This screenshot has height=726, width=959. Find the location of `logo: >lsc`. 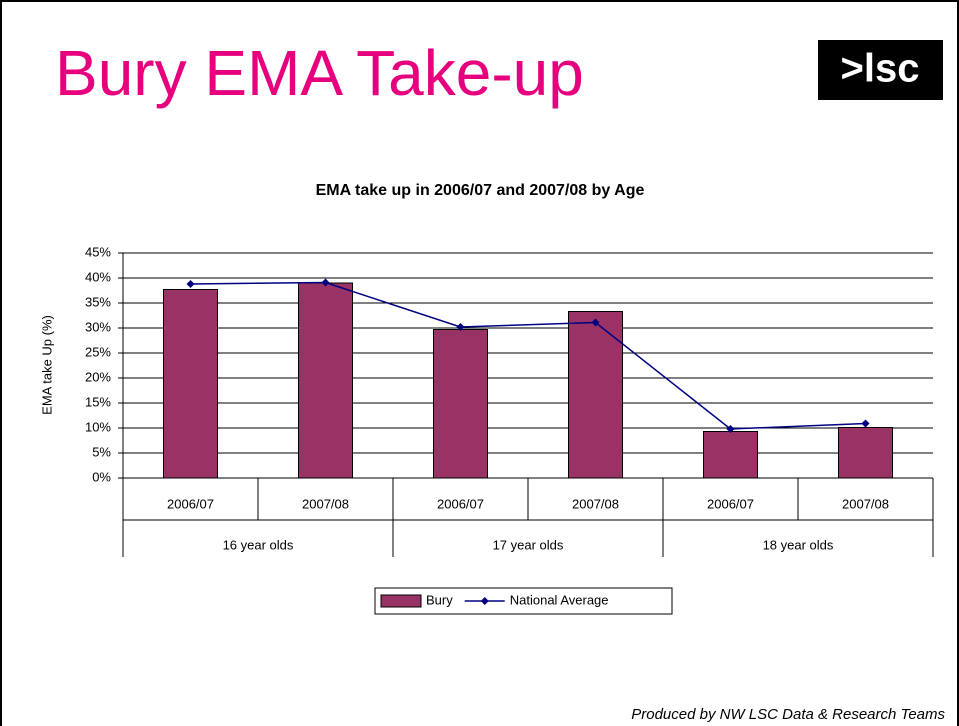

logo: >lsc is located at coordinates (880, 69).